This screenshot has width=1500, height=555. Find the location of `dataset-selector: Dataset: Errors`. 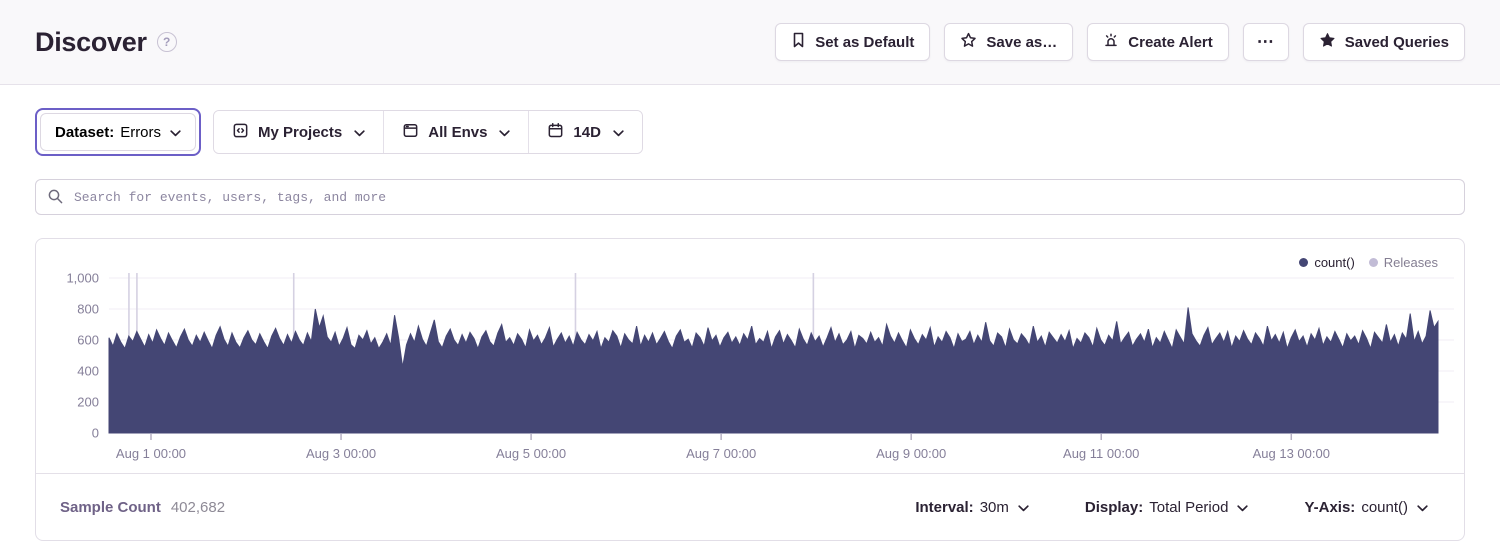

dataset-selector: Dataset: Errors is located at coordinates (118, 132).